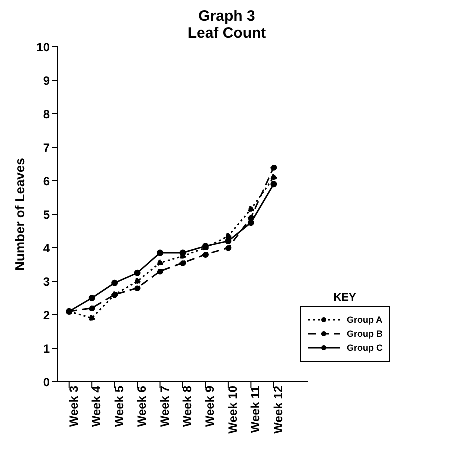 The height and width of the screenshot is (451, 454). I want to click on x-tick-label: Week 4, so click(97, 407).